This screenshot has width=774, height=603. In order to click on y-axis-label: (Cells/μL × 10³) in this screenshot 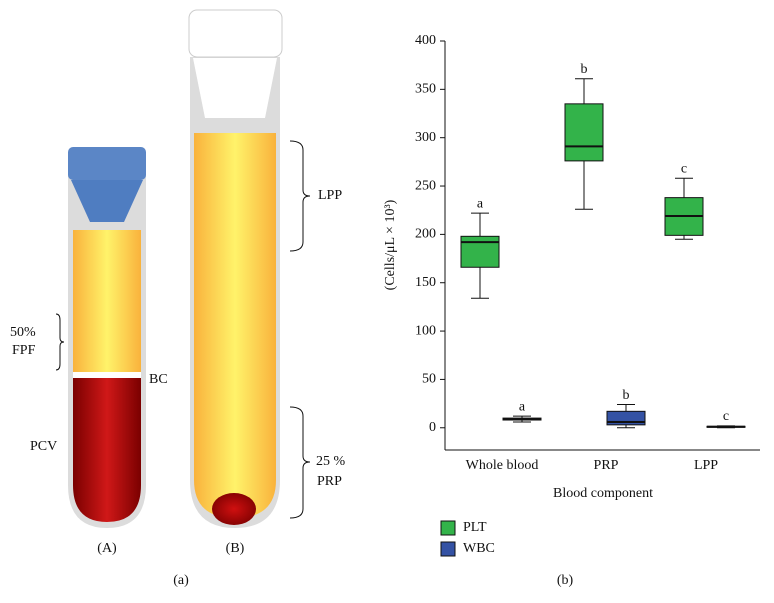, I will do `click(390, 244)`.